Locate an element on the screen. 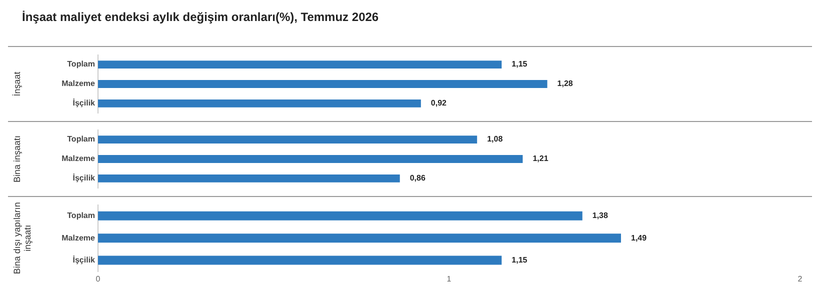  x-tick-label: 2 is located at coordinates (800, 279).